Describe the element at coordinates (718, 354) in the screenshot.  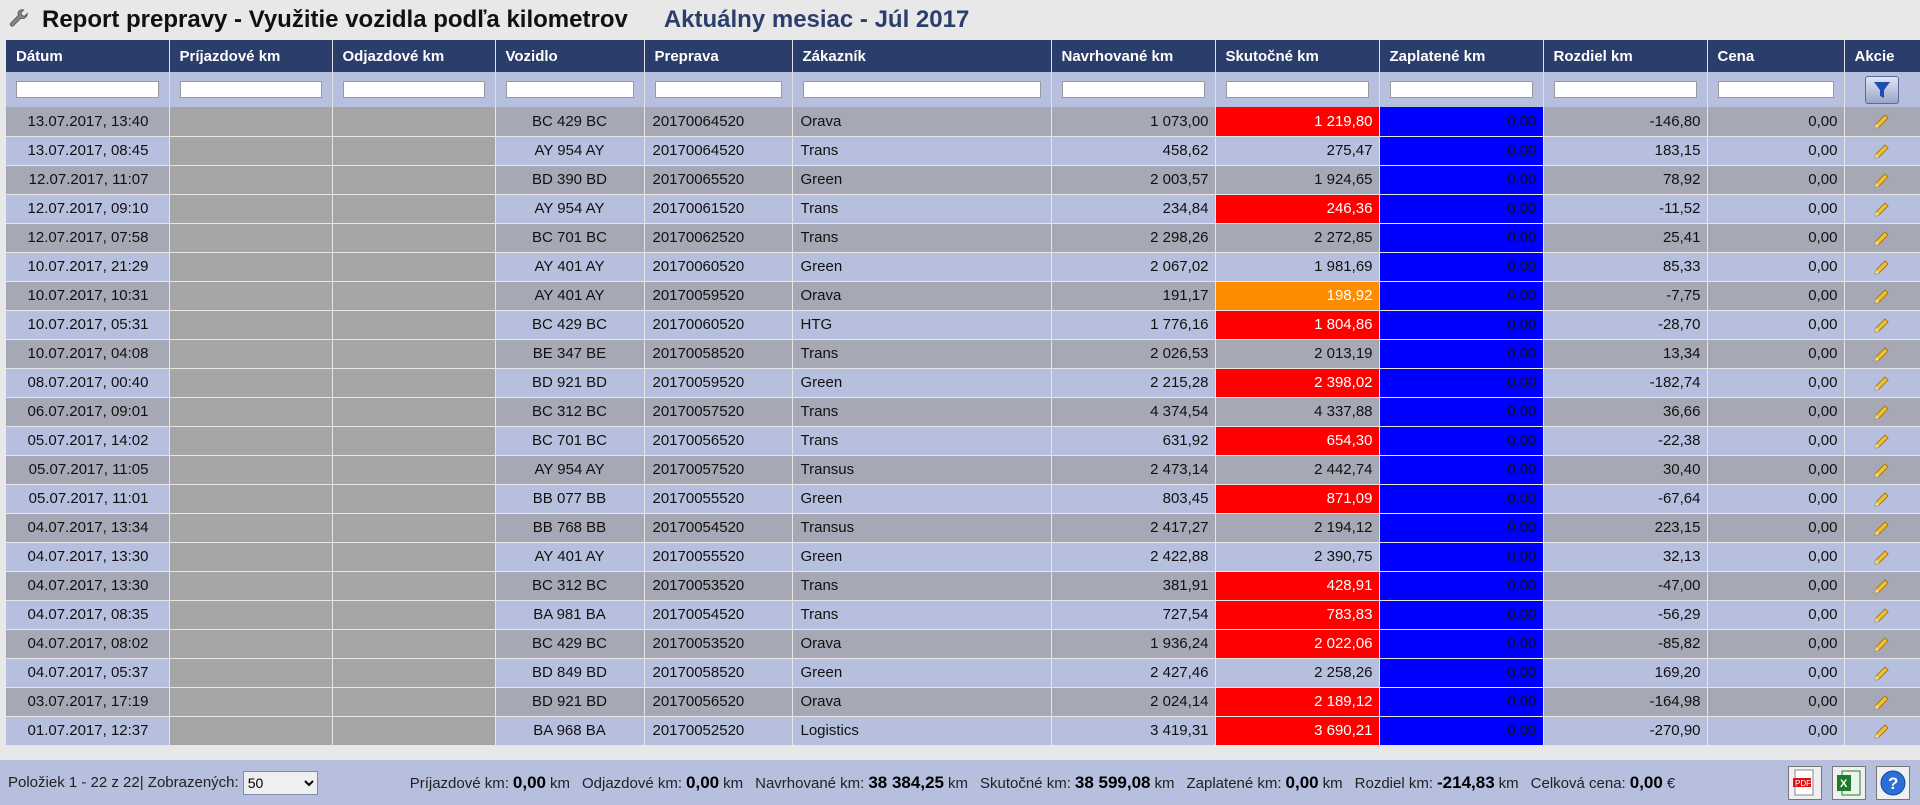
I see `cell-transport: 20170058520` at that location.